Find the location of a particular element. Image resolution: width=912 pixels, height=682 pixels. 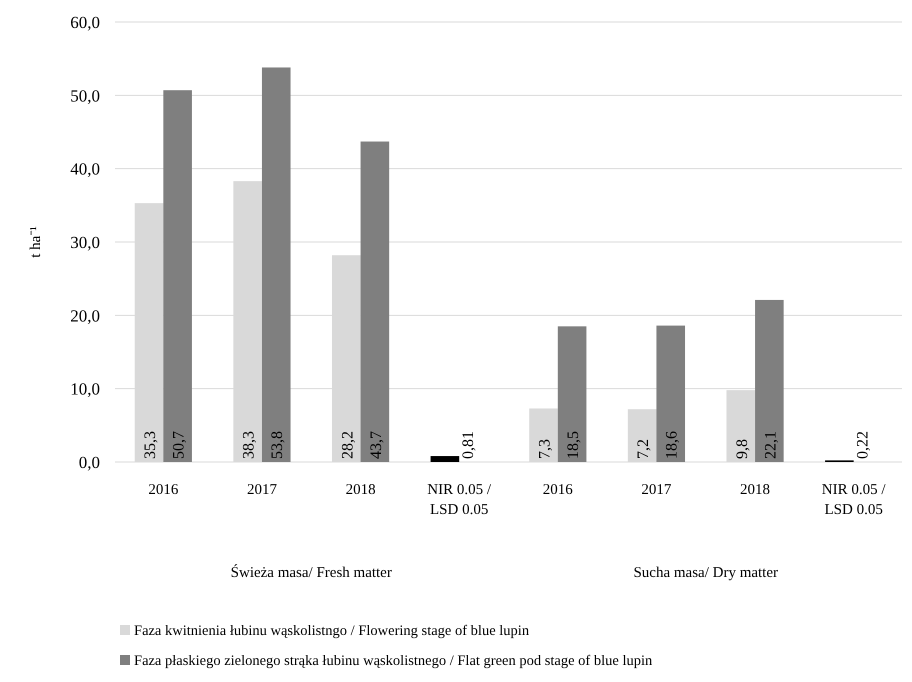

data-label: 35,3 is located at coordinates (151, 445).